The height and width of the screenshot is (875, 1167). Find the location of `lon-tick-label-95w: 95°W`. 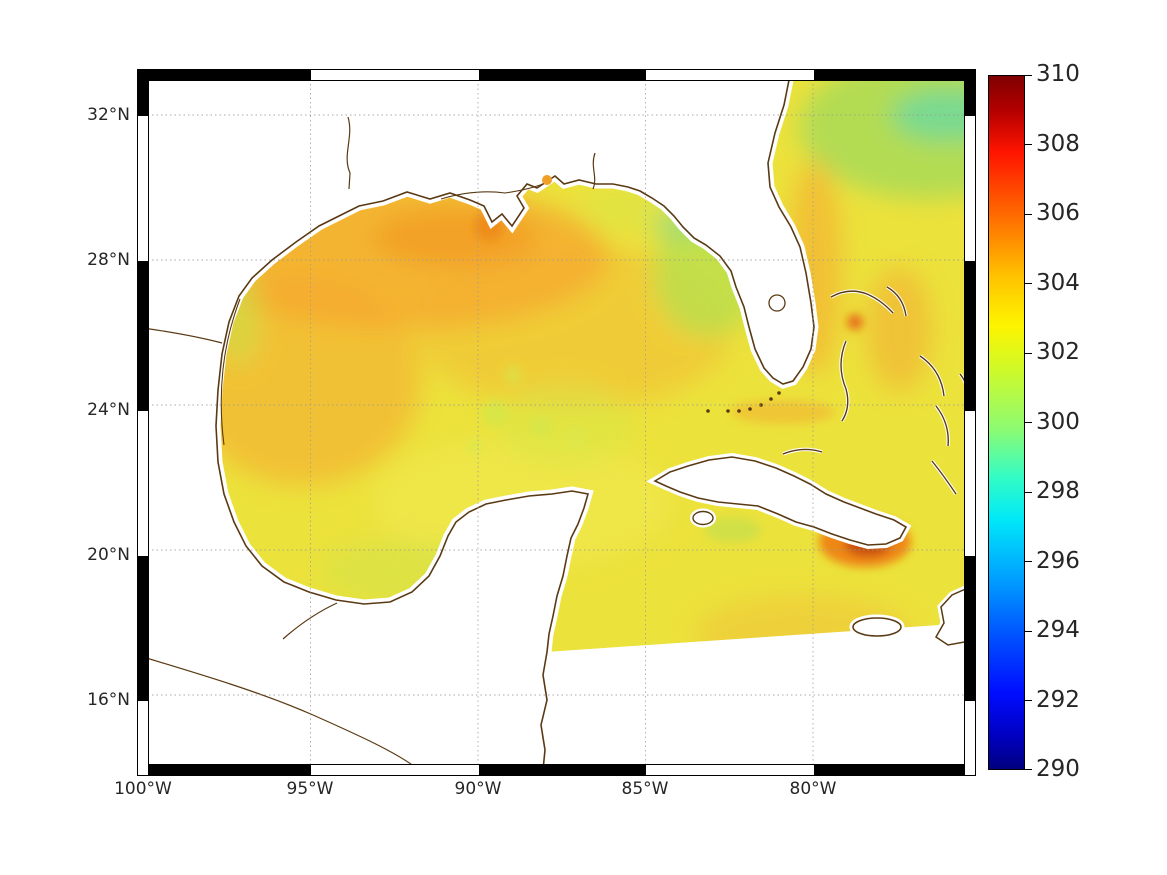

lon-tick-label-95w: 95°W is located at coordinates (310, 789).